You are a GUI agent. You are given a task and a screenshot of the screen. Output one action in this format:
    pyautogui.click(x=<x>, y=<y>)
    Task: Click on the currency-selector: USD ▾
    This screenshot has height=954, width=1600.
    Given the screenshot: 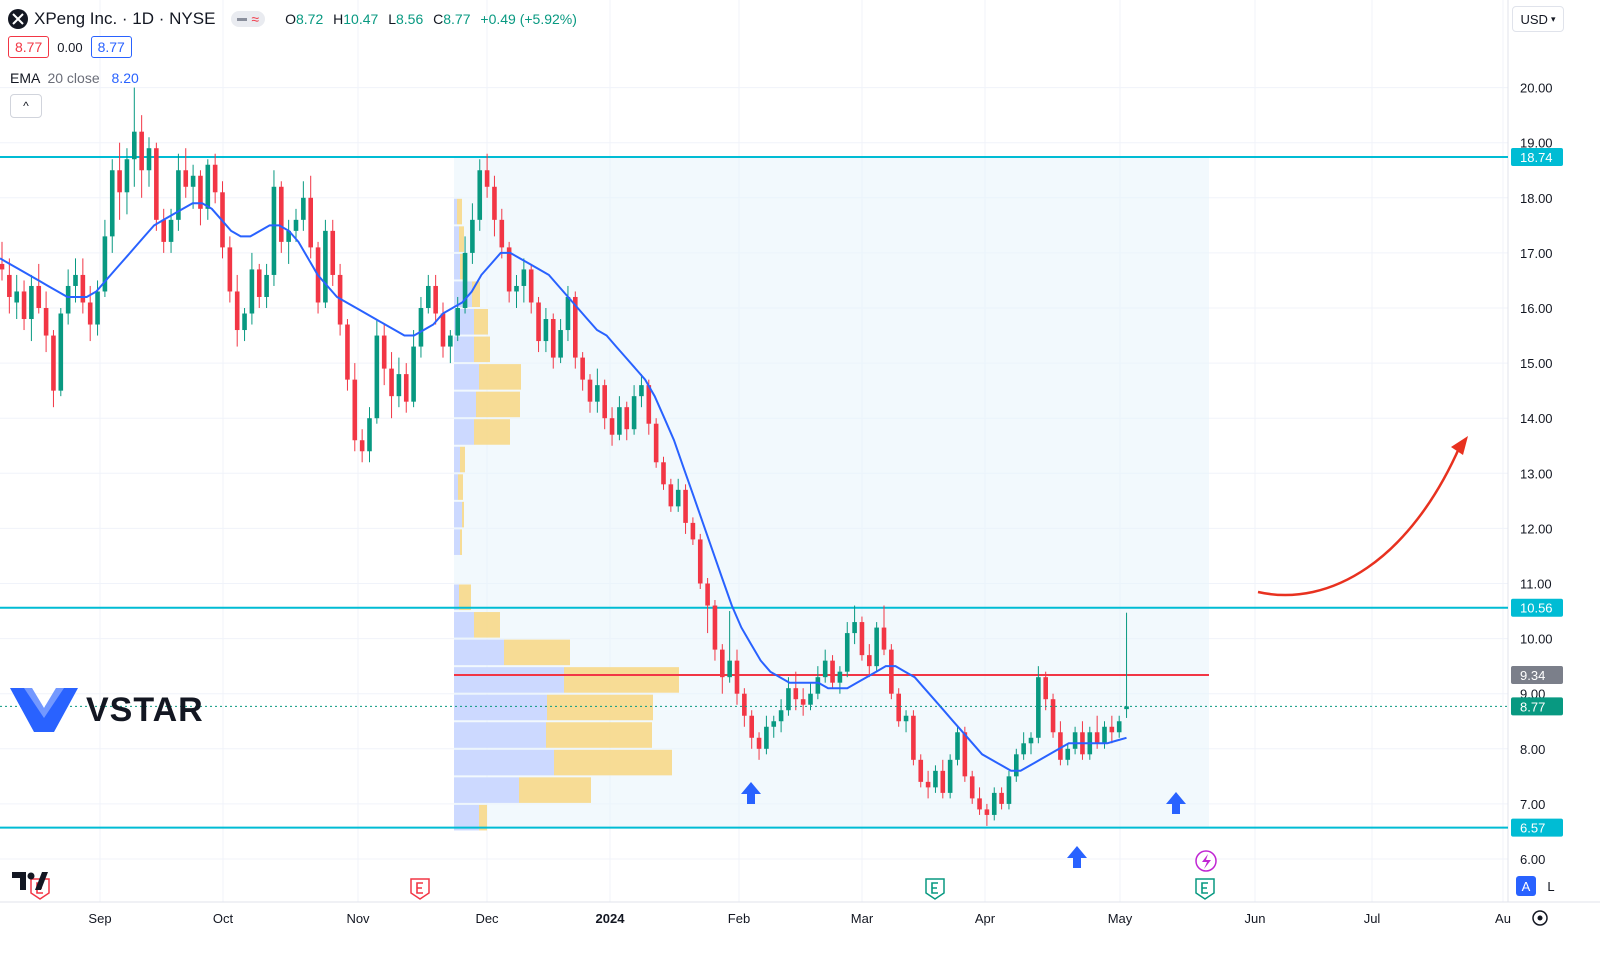 What is the action you would take?
    pyautogui.click(x=1538, y=19)
    